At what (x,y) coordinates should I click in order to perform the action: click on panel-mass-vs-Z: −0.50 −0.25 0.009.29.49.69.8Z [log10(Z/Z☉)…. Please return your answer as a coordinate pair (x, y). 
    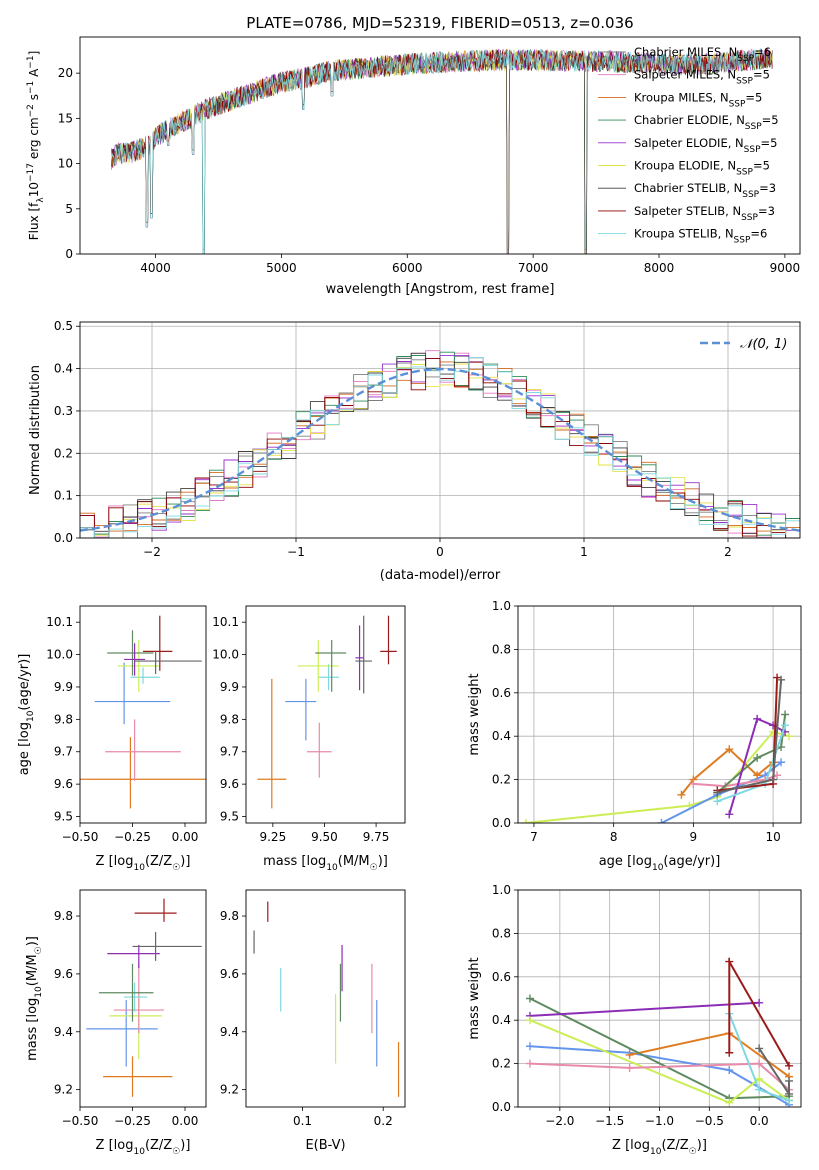
    Looking at the image, I should click on (116, 1023).